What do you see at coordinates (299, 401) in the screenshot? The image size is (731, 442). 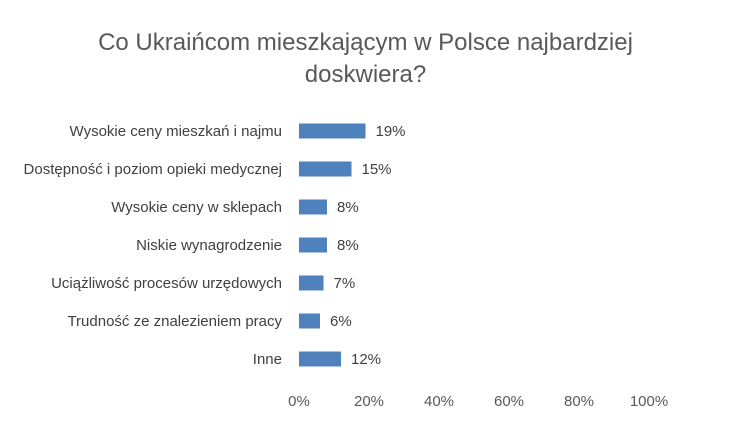 I see `x-tick-label: 0%` at bounding box center [299, 401].